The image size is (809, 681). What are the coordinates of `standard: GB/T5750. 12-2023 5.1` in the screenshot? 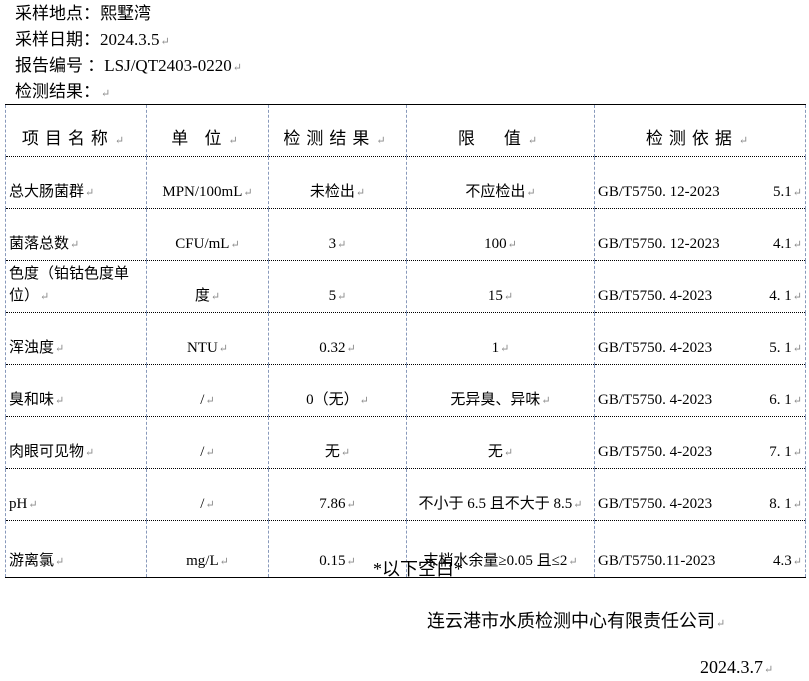 It's located at (700, 182).